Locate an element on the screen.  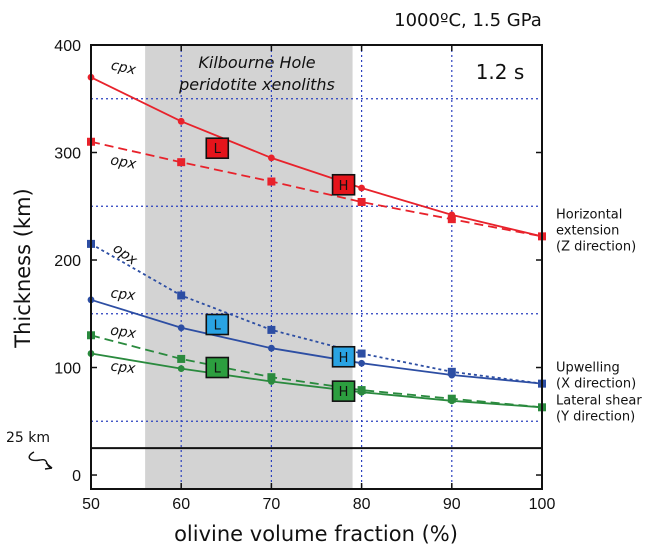
x-tick-label: 60 is located at coordinates (181, 504).